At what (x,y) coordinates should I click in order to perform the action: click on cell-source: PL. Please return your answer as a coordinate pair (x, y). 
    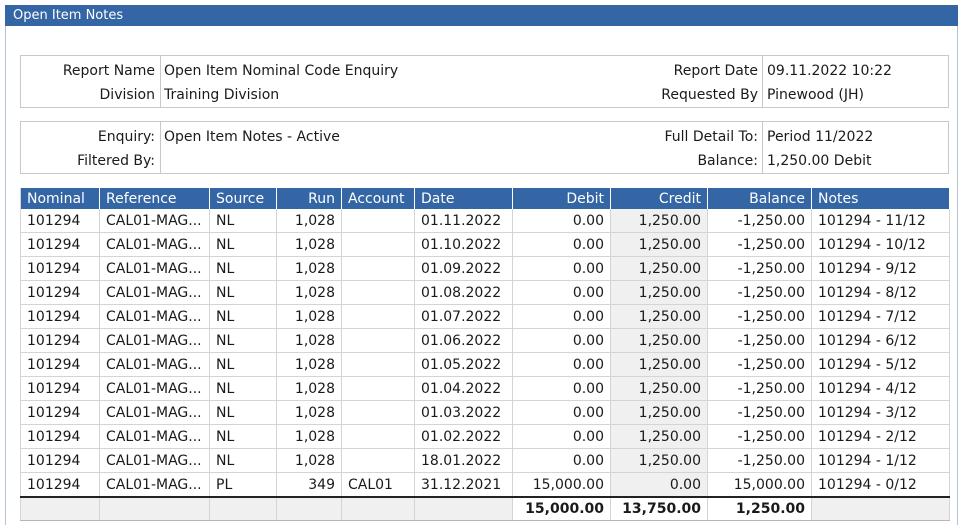
    Looking at the image, I should click on (243, 485).